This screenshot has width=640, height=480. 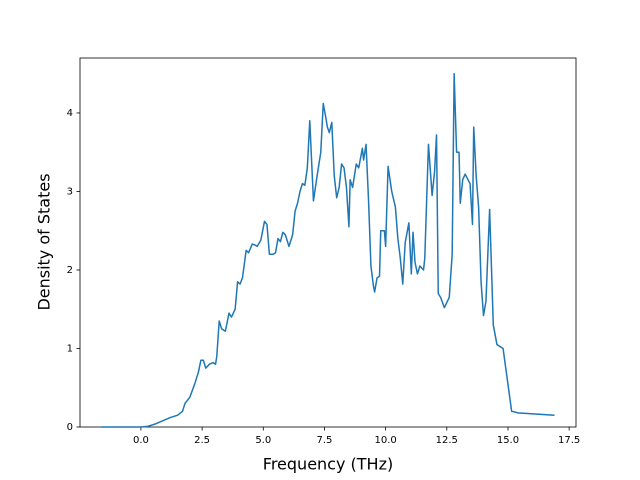 I want to click on y-tick-label: 1, so click(x=70, y=348).